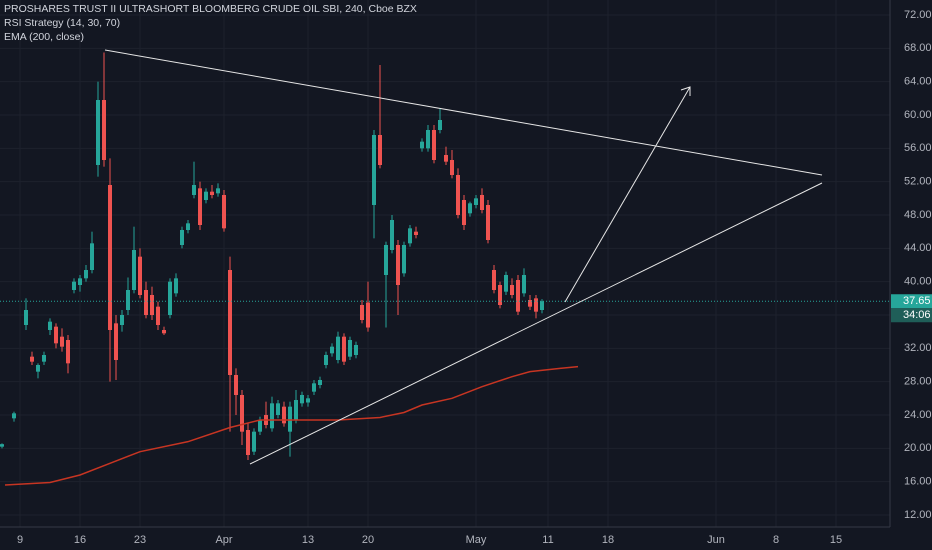  I want to click on y-tick-label: 48.00, so click(918, 215).